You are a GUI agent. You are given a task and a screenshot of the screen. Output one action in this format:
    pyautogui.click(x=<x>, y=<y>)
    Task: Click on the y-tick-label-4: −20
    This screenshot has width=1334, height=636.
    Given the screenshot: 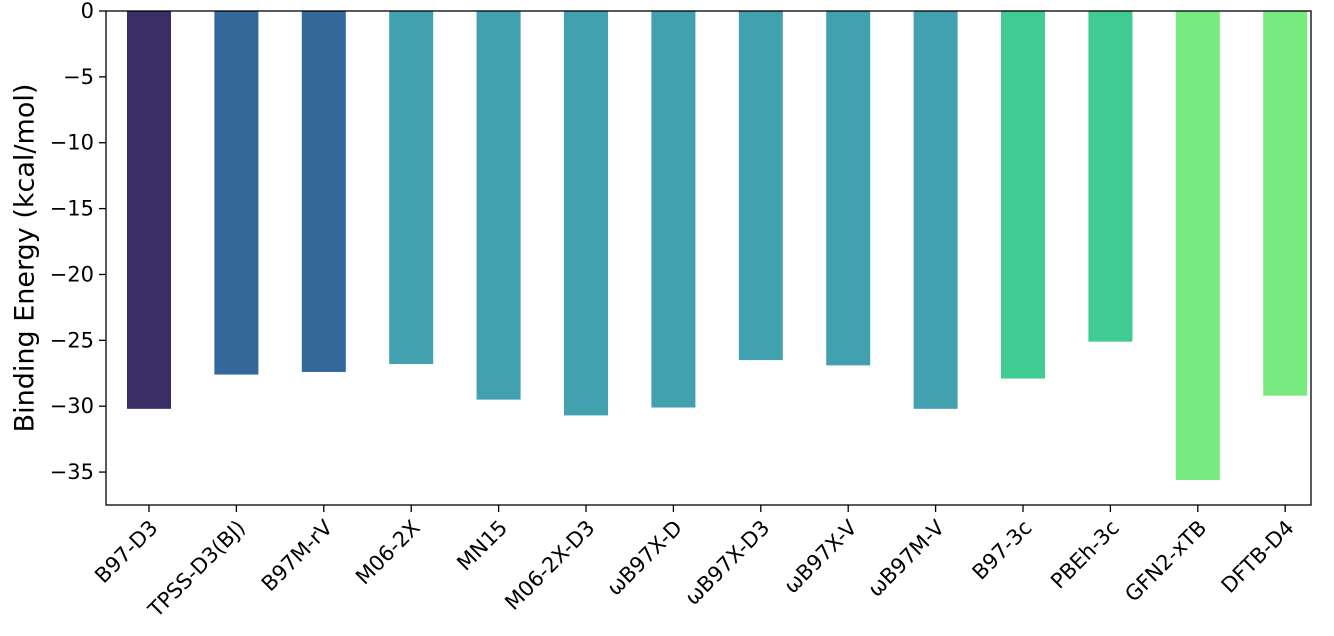 What is the action you would take?
    pyautogui.click(x=72, y=274)
    